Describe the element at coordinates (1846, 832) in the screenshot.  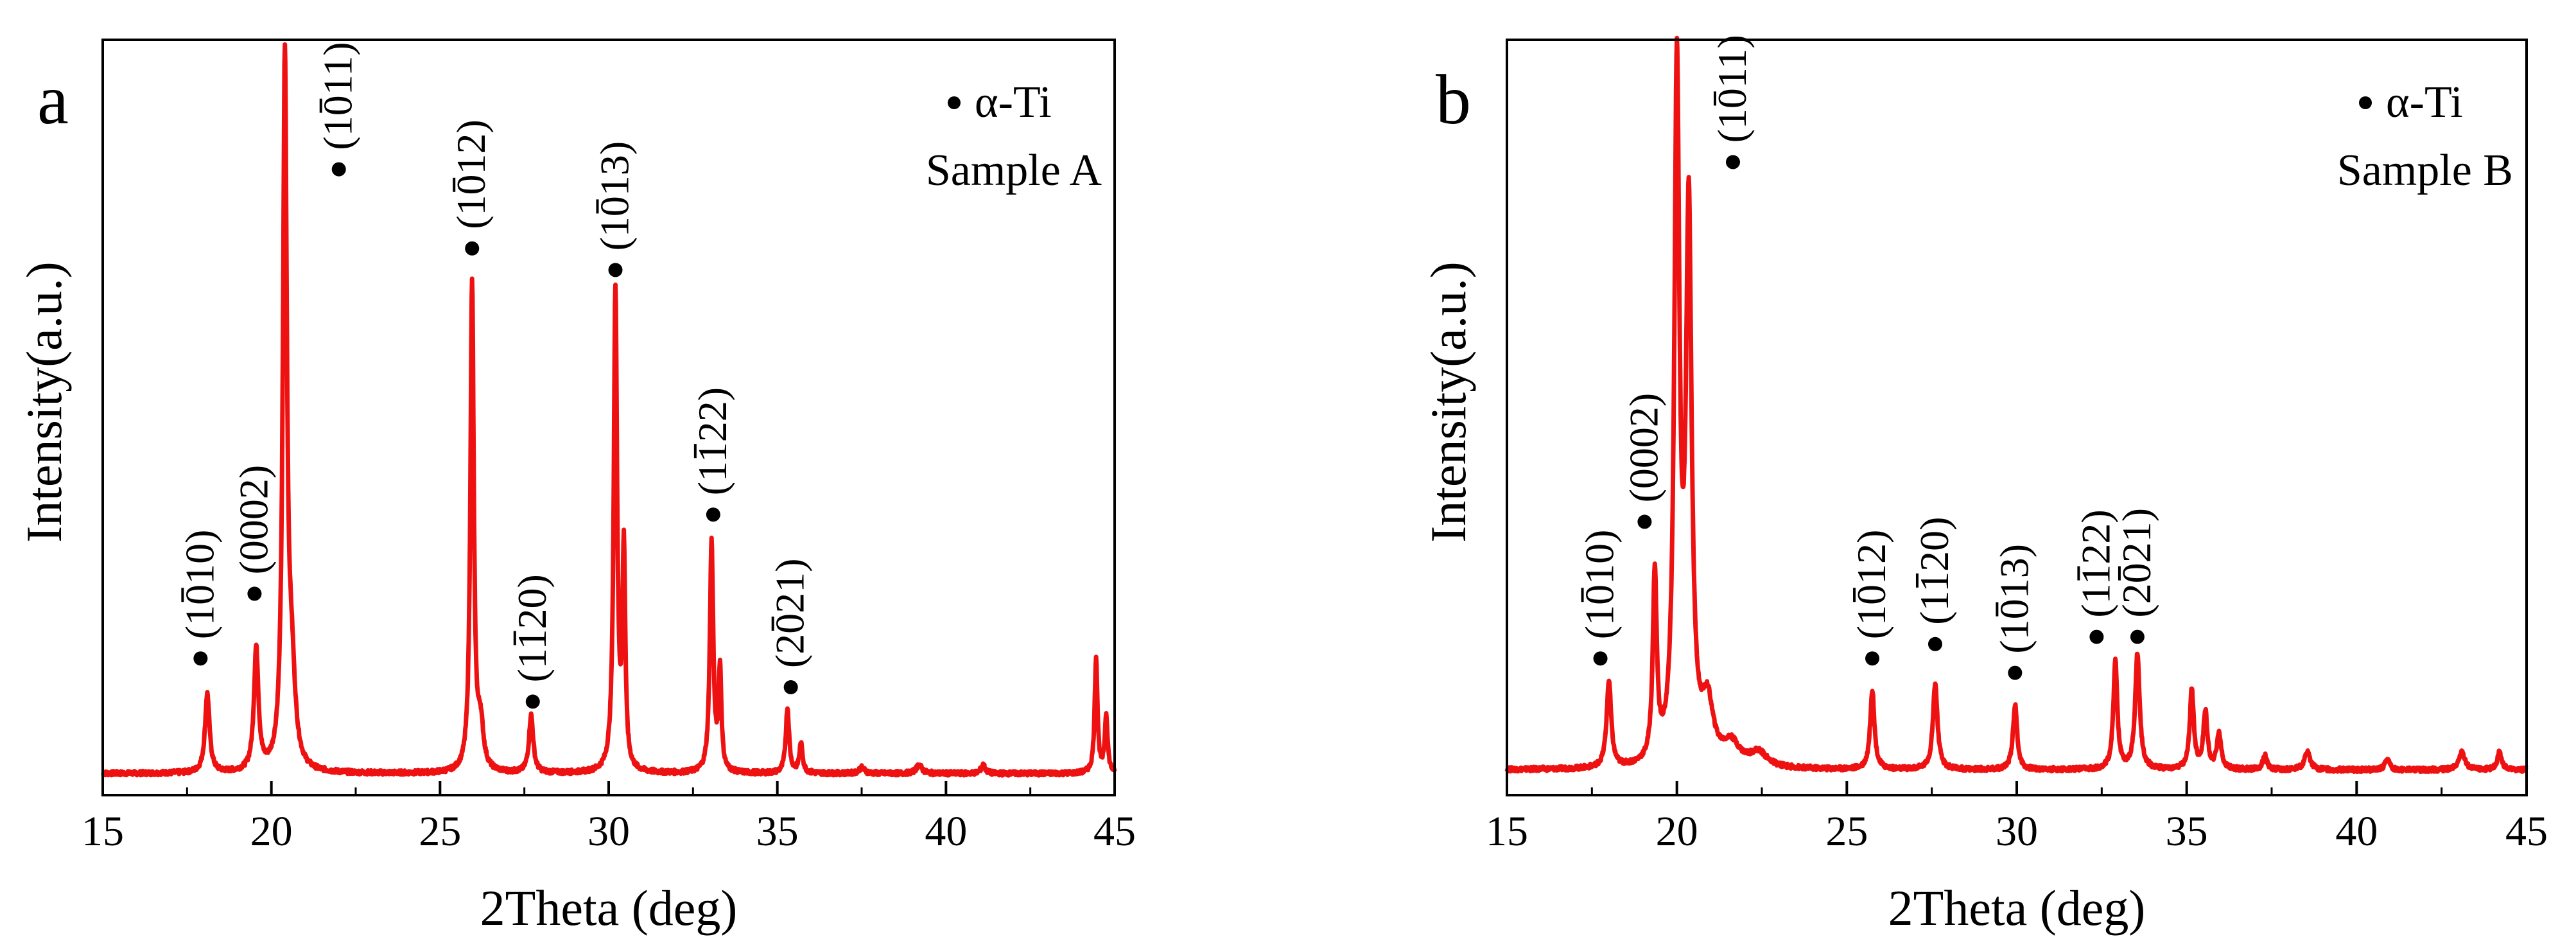
I see `panel-b-x-tick-label-25: 25` at that location.